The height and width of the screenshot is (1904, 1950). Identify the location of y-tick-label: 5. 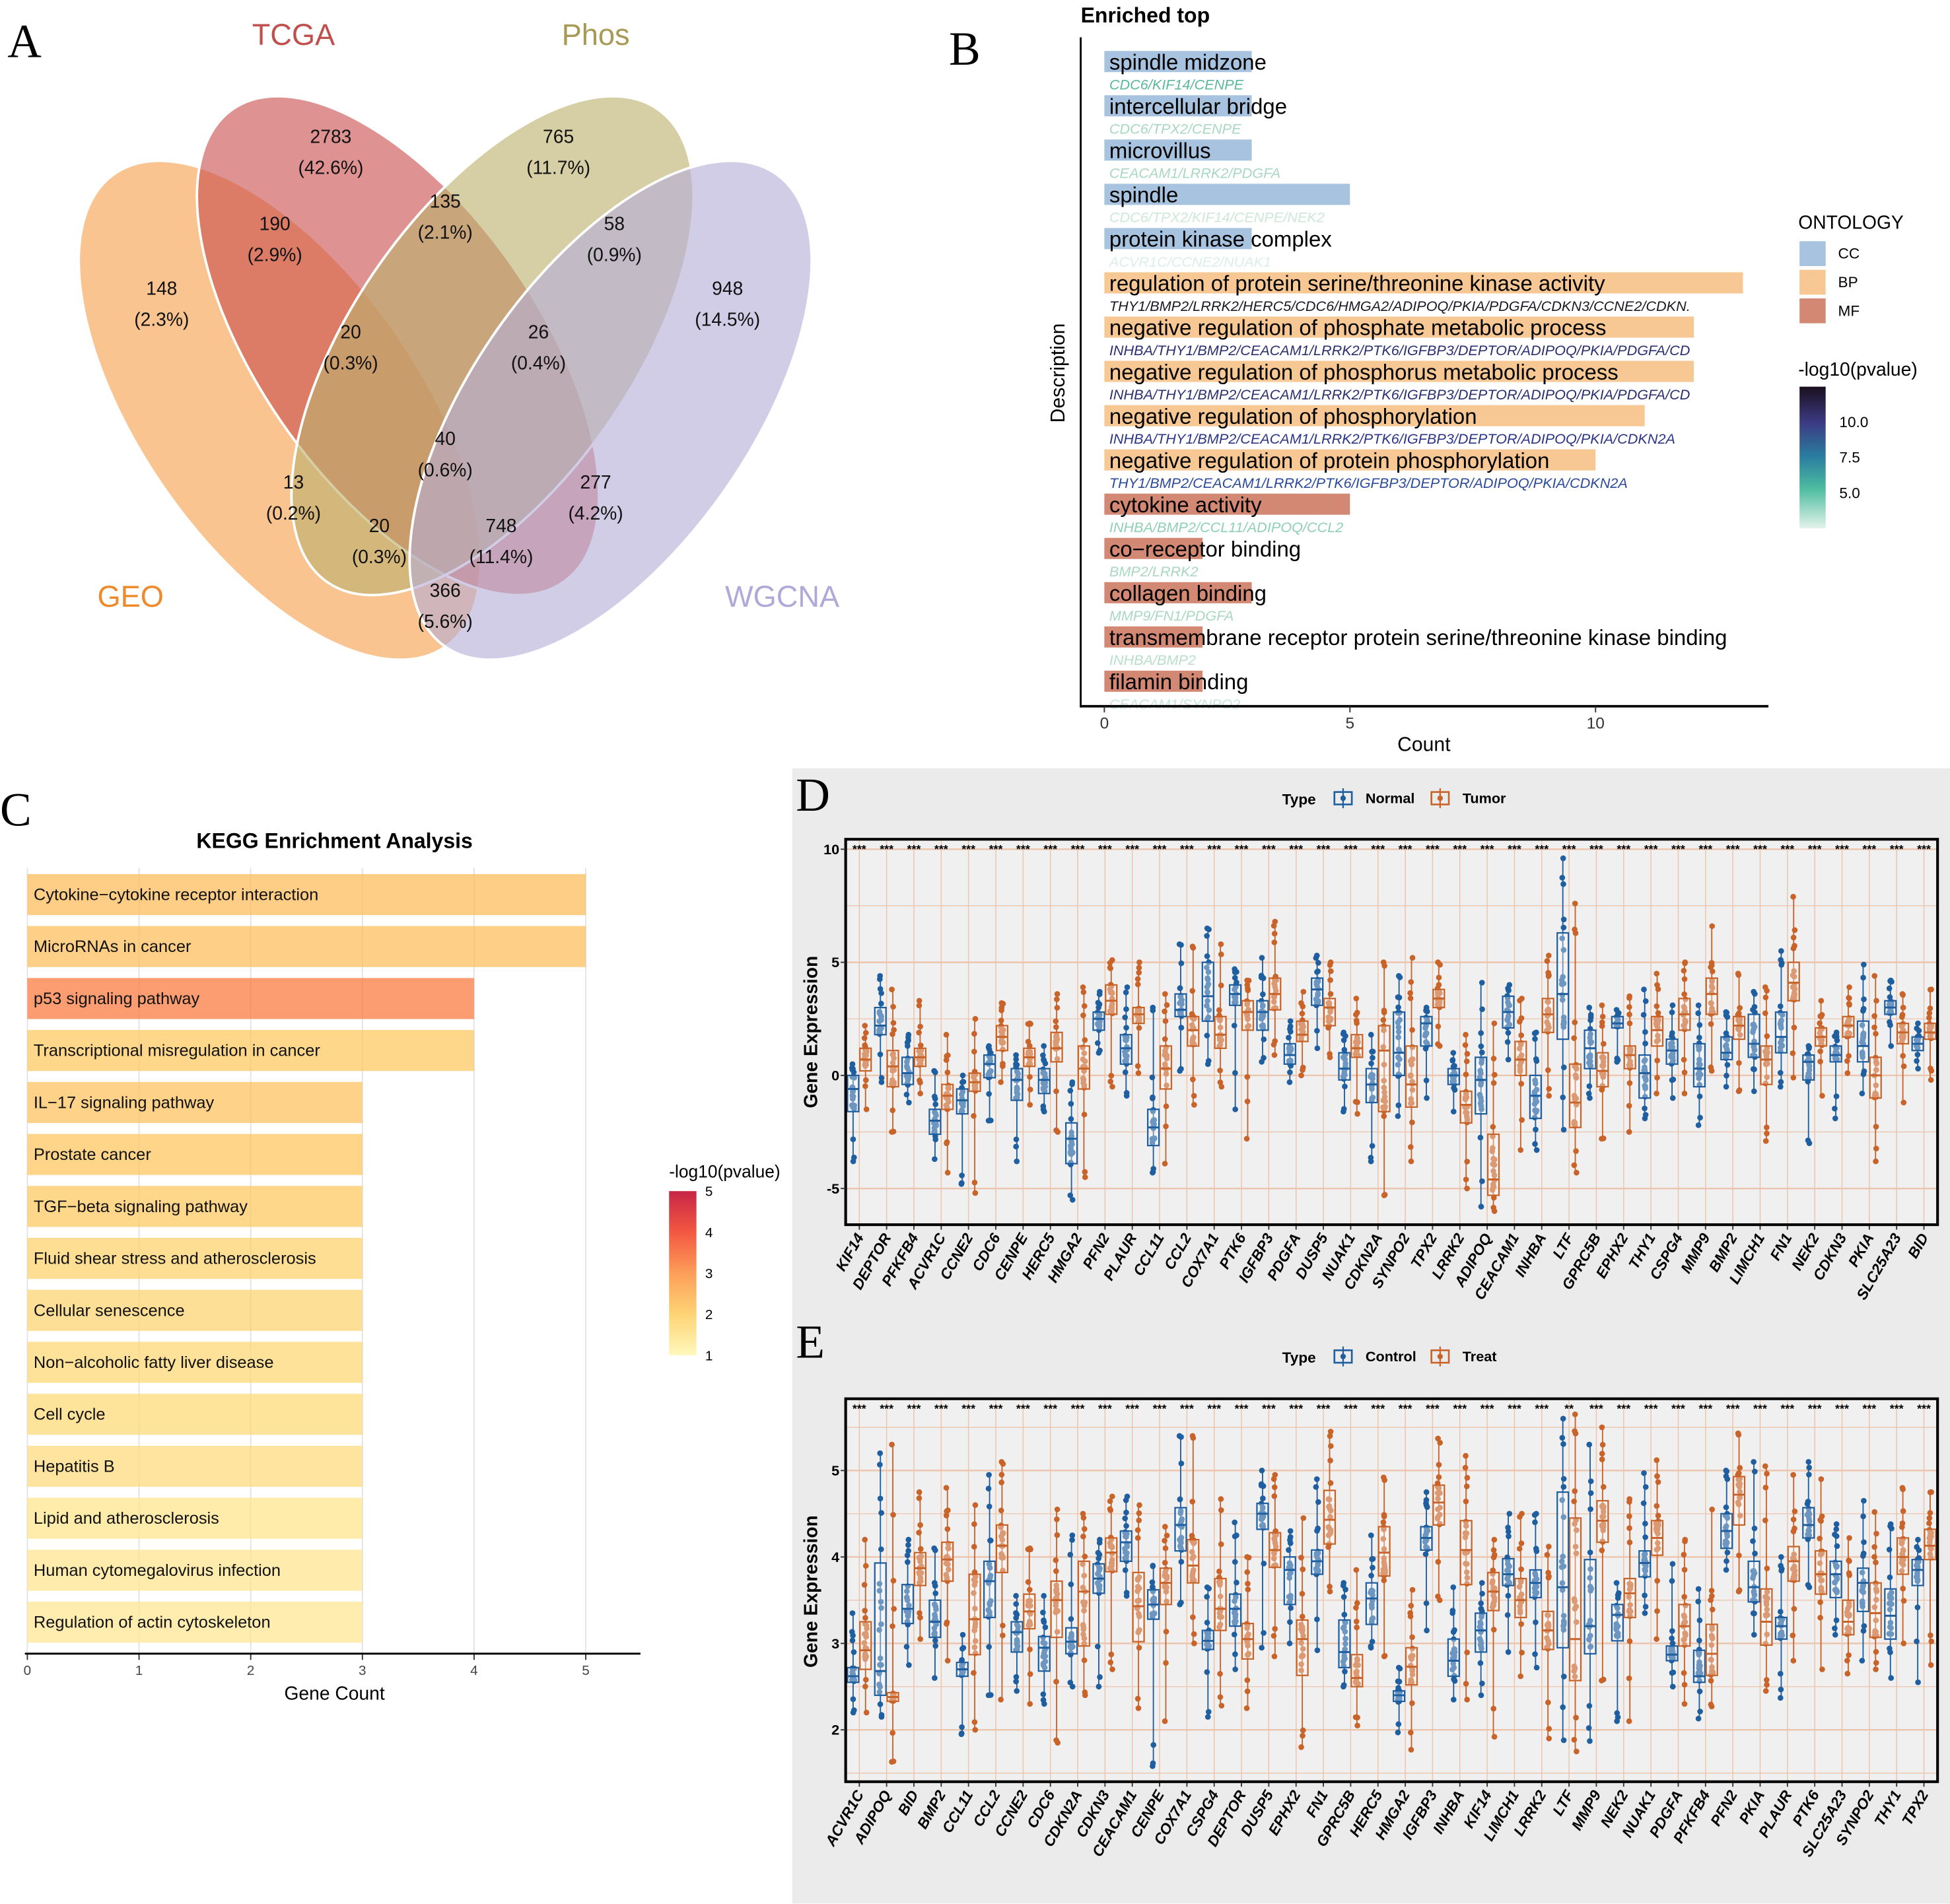
(835, 962).